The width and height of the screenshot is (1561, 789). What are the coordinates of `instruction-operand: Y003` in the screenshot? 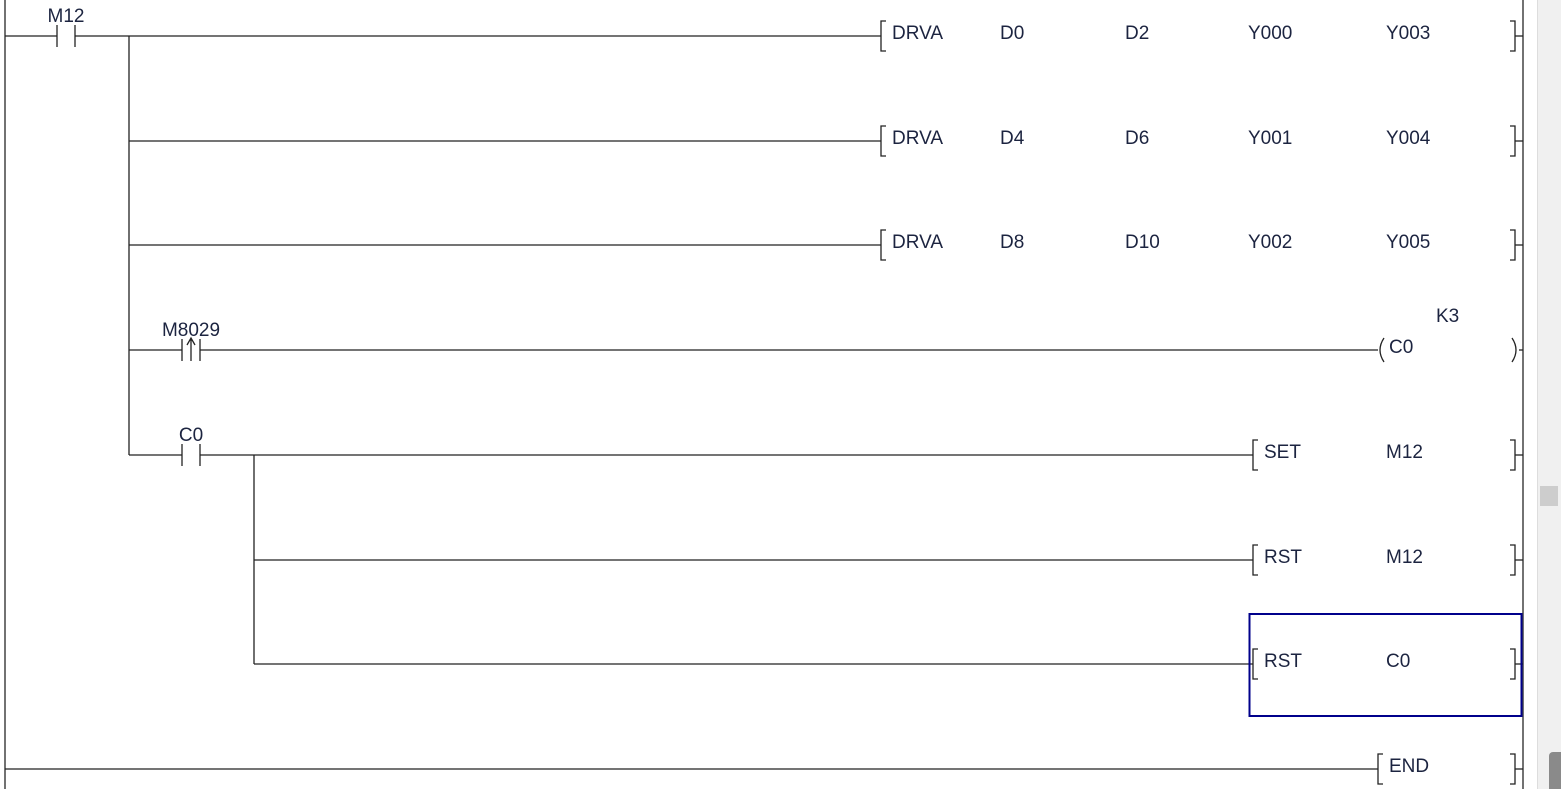 It's located at (1408, 33).